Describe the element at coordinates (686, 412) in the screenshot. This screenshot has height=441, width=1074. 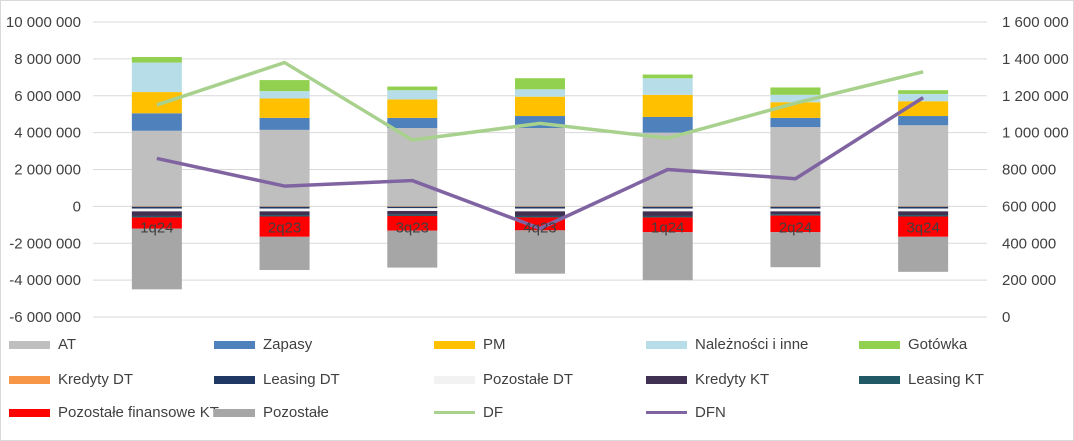
I see `legend-item: DFN` at that location.